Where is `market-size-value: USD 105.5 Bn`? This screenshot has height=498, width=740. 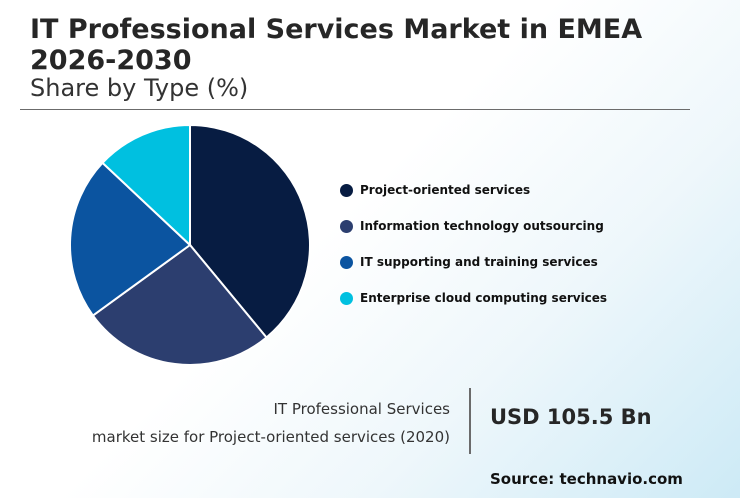
market-size-value: USD 105.5 Bn is located at coordinates (571, 417).